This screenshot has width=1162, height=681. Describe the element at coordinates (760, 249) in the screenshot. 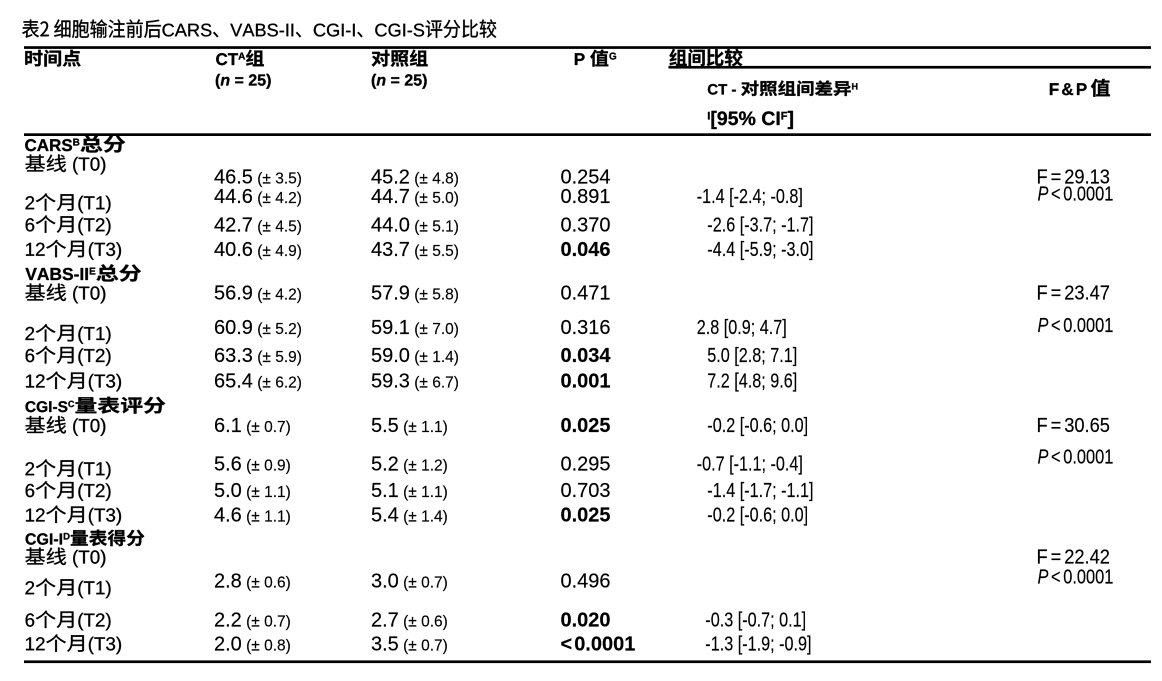

I see `svg-text: -4.4 [-5.9; -3.0]` at that location.